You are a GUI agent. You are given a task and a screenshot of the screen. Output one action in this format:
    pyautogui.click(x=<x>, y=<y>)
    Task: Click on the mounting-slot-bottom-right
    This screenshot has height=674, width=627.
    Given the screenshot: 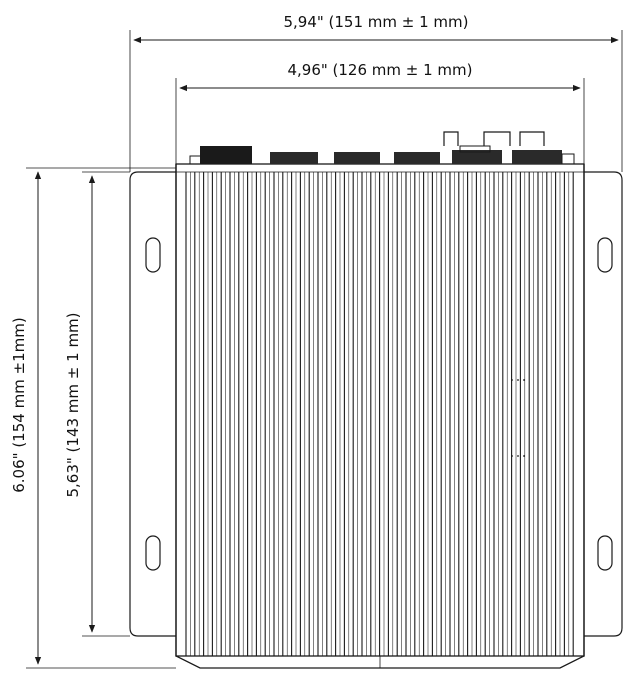 What is the action you would take?
    pyautogui.click(x=605, y=553)
    